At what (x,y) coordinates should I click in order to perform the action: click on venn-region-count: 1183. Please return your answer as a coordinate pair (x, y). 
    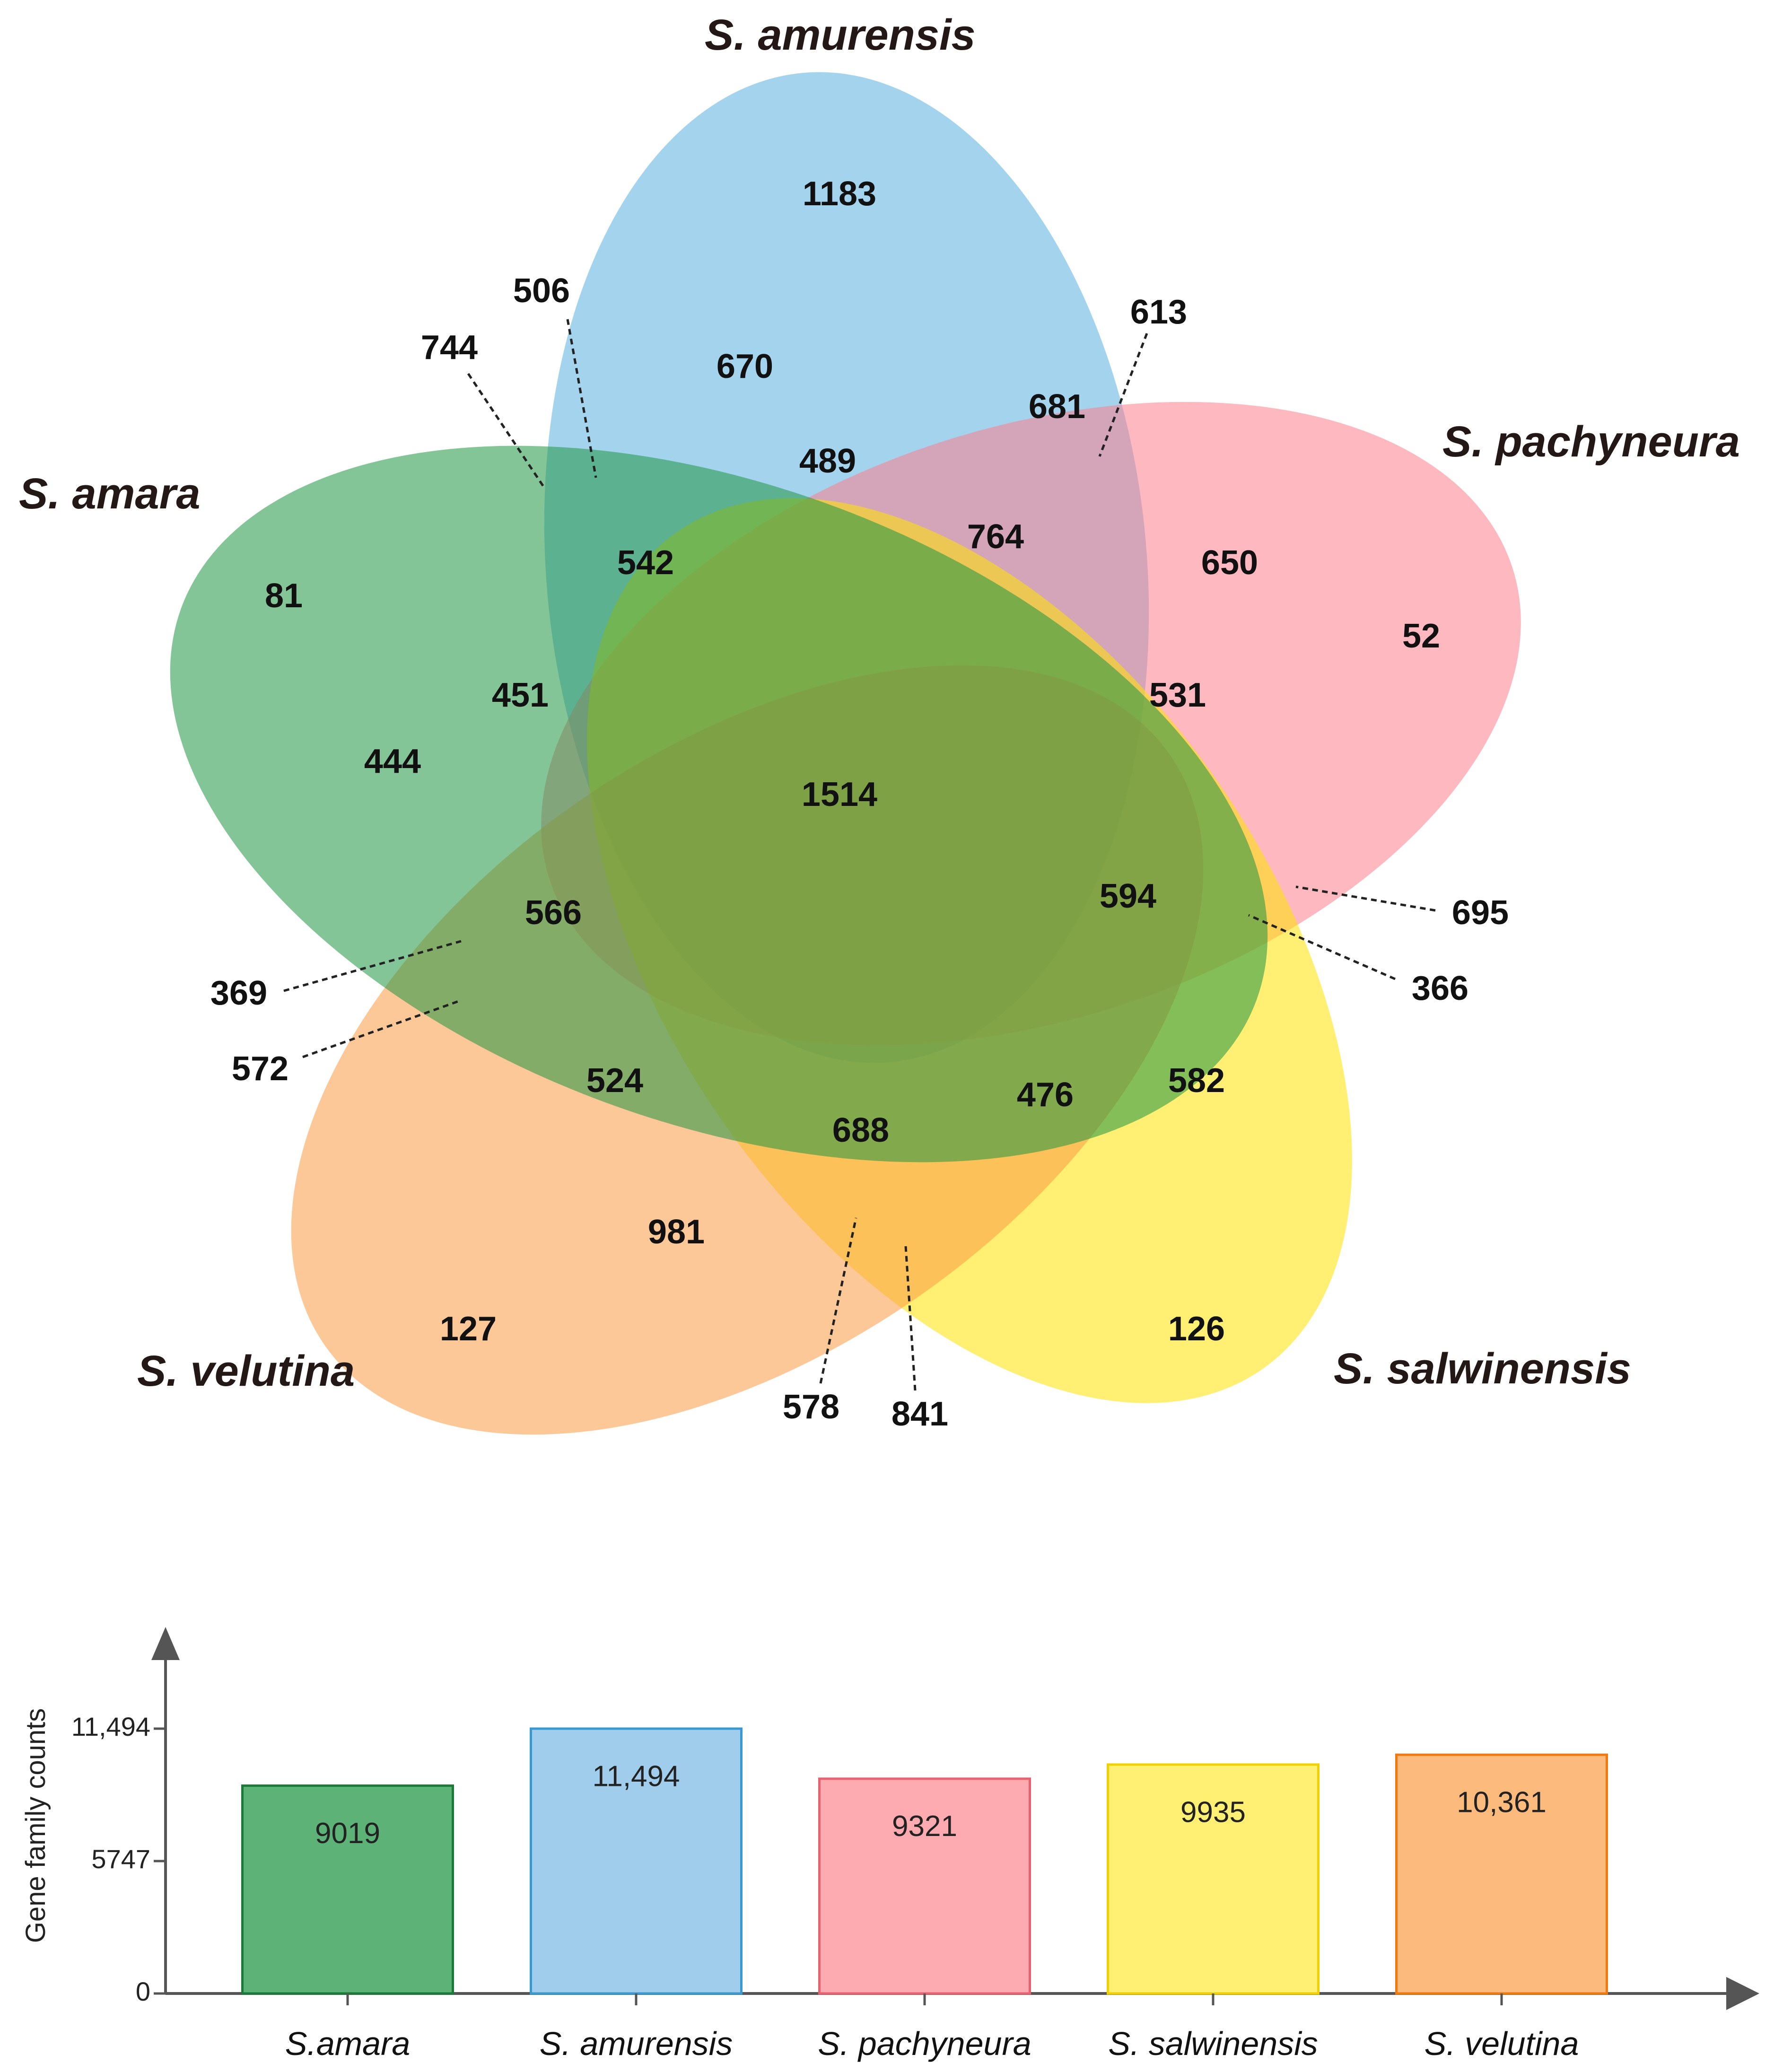
    Looking at the image, I should click on (839, 194).